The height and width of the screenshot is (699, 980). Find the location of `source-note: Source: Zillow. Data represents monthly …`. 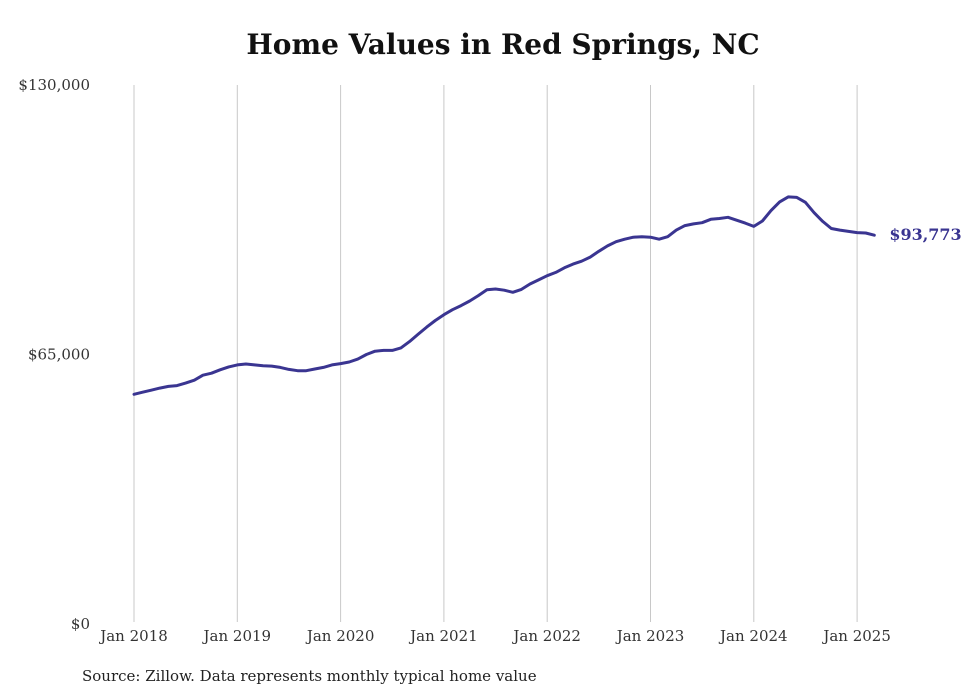

source-note: Source: Zillow. Data represents monthly … is located at coordinates (309, 676).